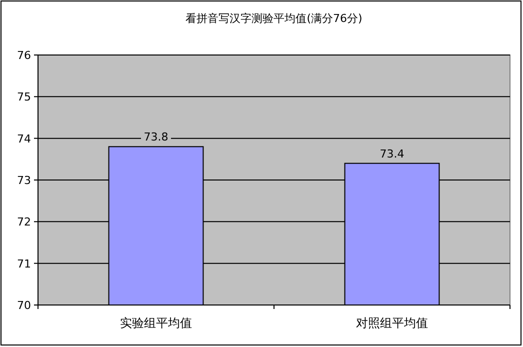  Describe the element at coordinates (156, 137) in the screenshot. I see `data-label: 73.8` at that location.